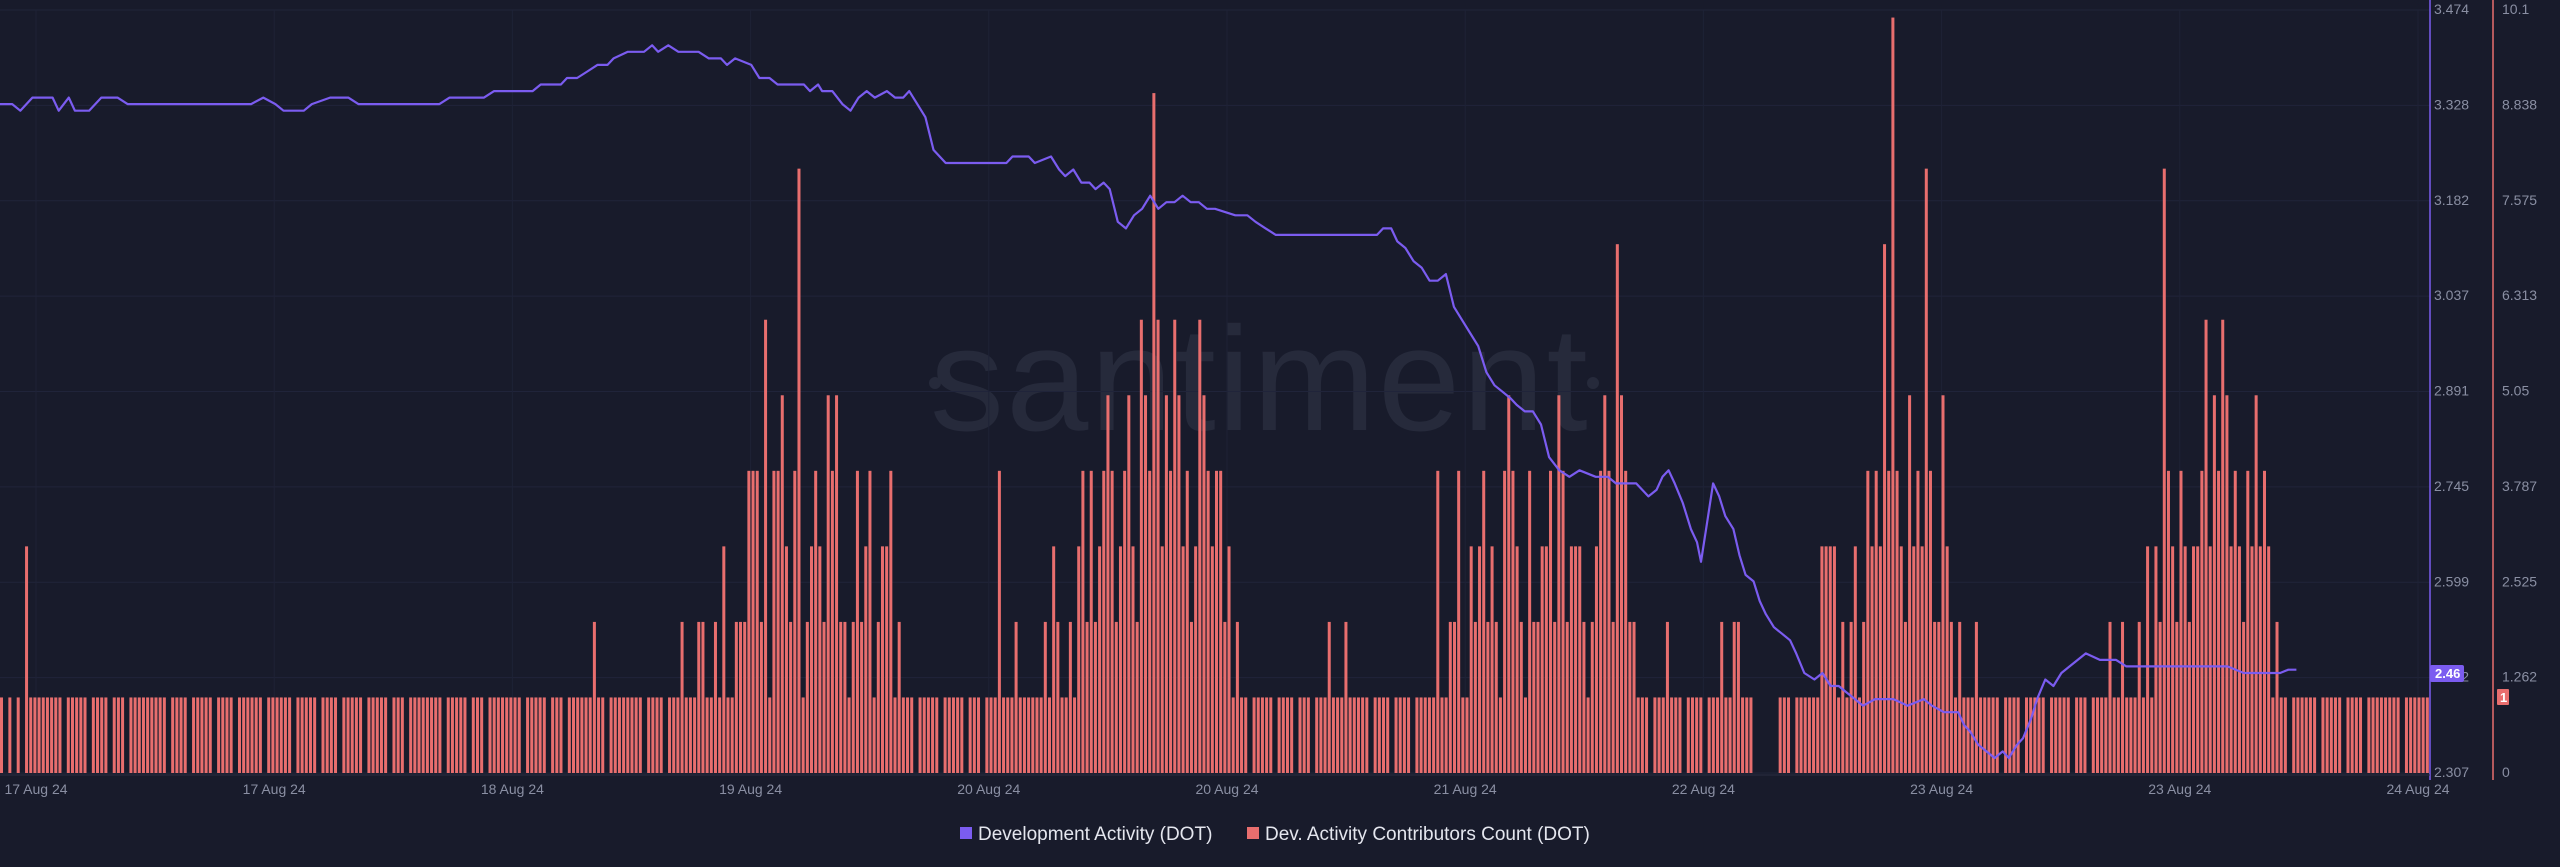  Describe the element at coordinates (512, 789) in the screenshot. I see `x-tick-label: 18 Aug 24` at that location.